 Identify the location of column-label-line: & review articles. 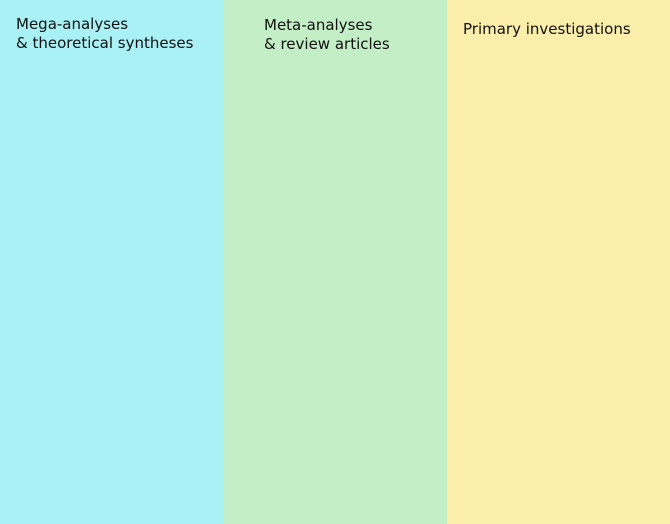
(327, 44).